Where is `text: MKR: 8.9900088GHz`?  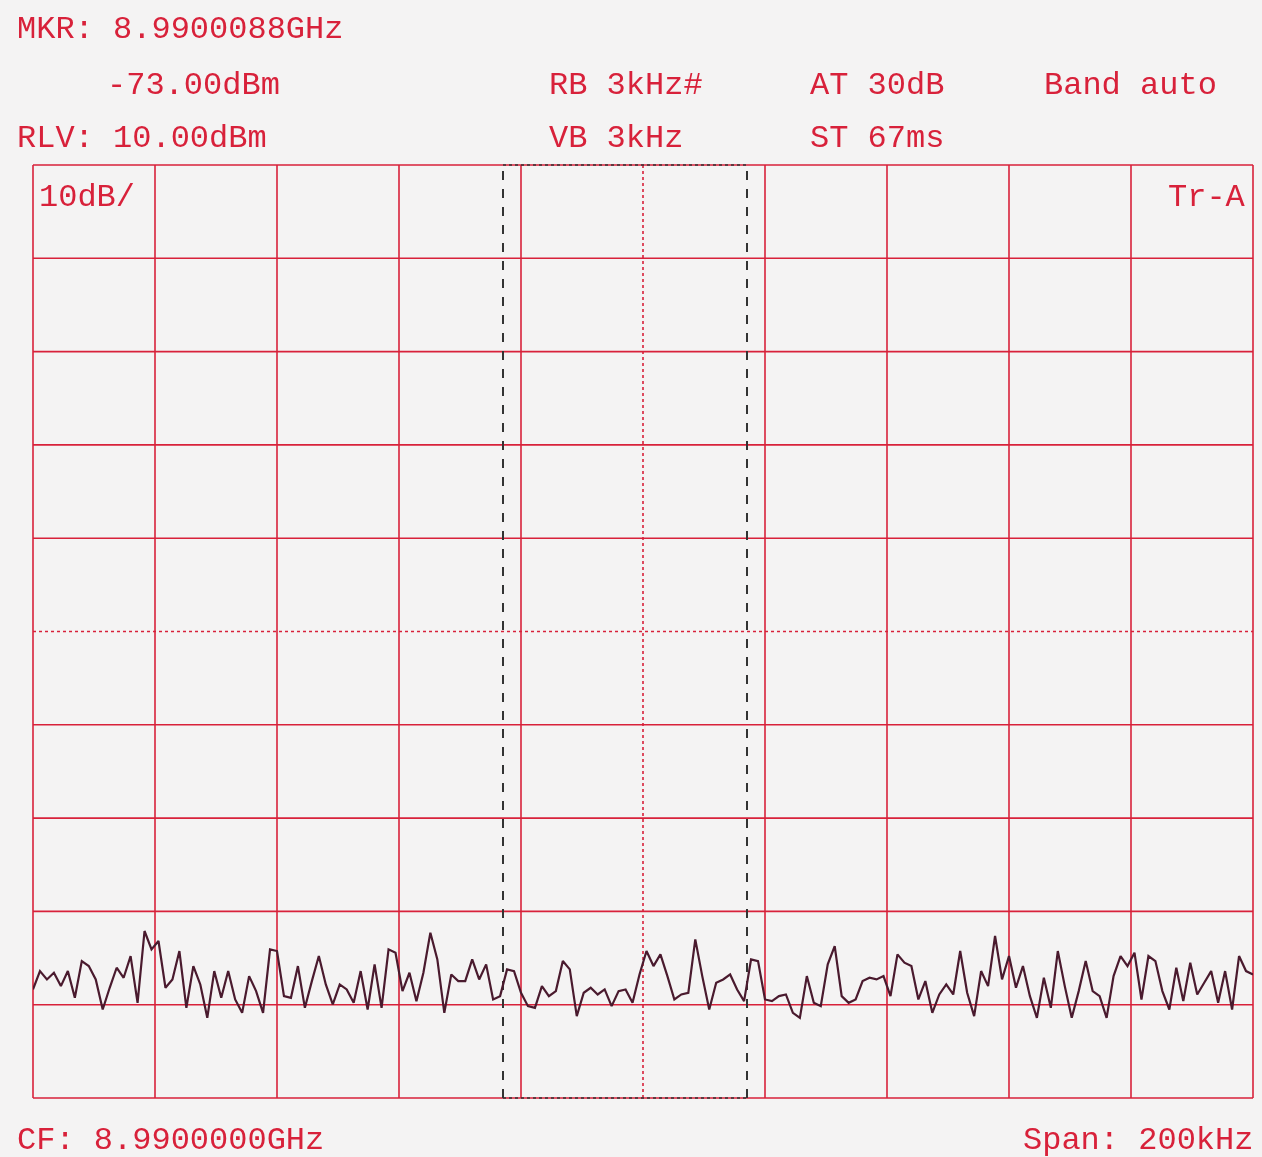
text: MKR: 8.9900088GHz is located at coordinates (180, 29).